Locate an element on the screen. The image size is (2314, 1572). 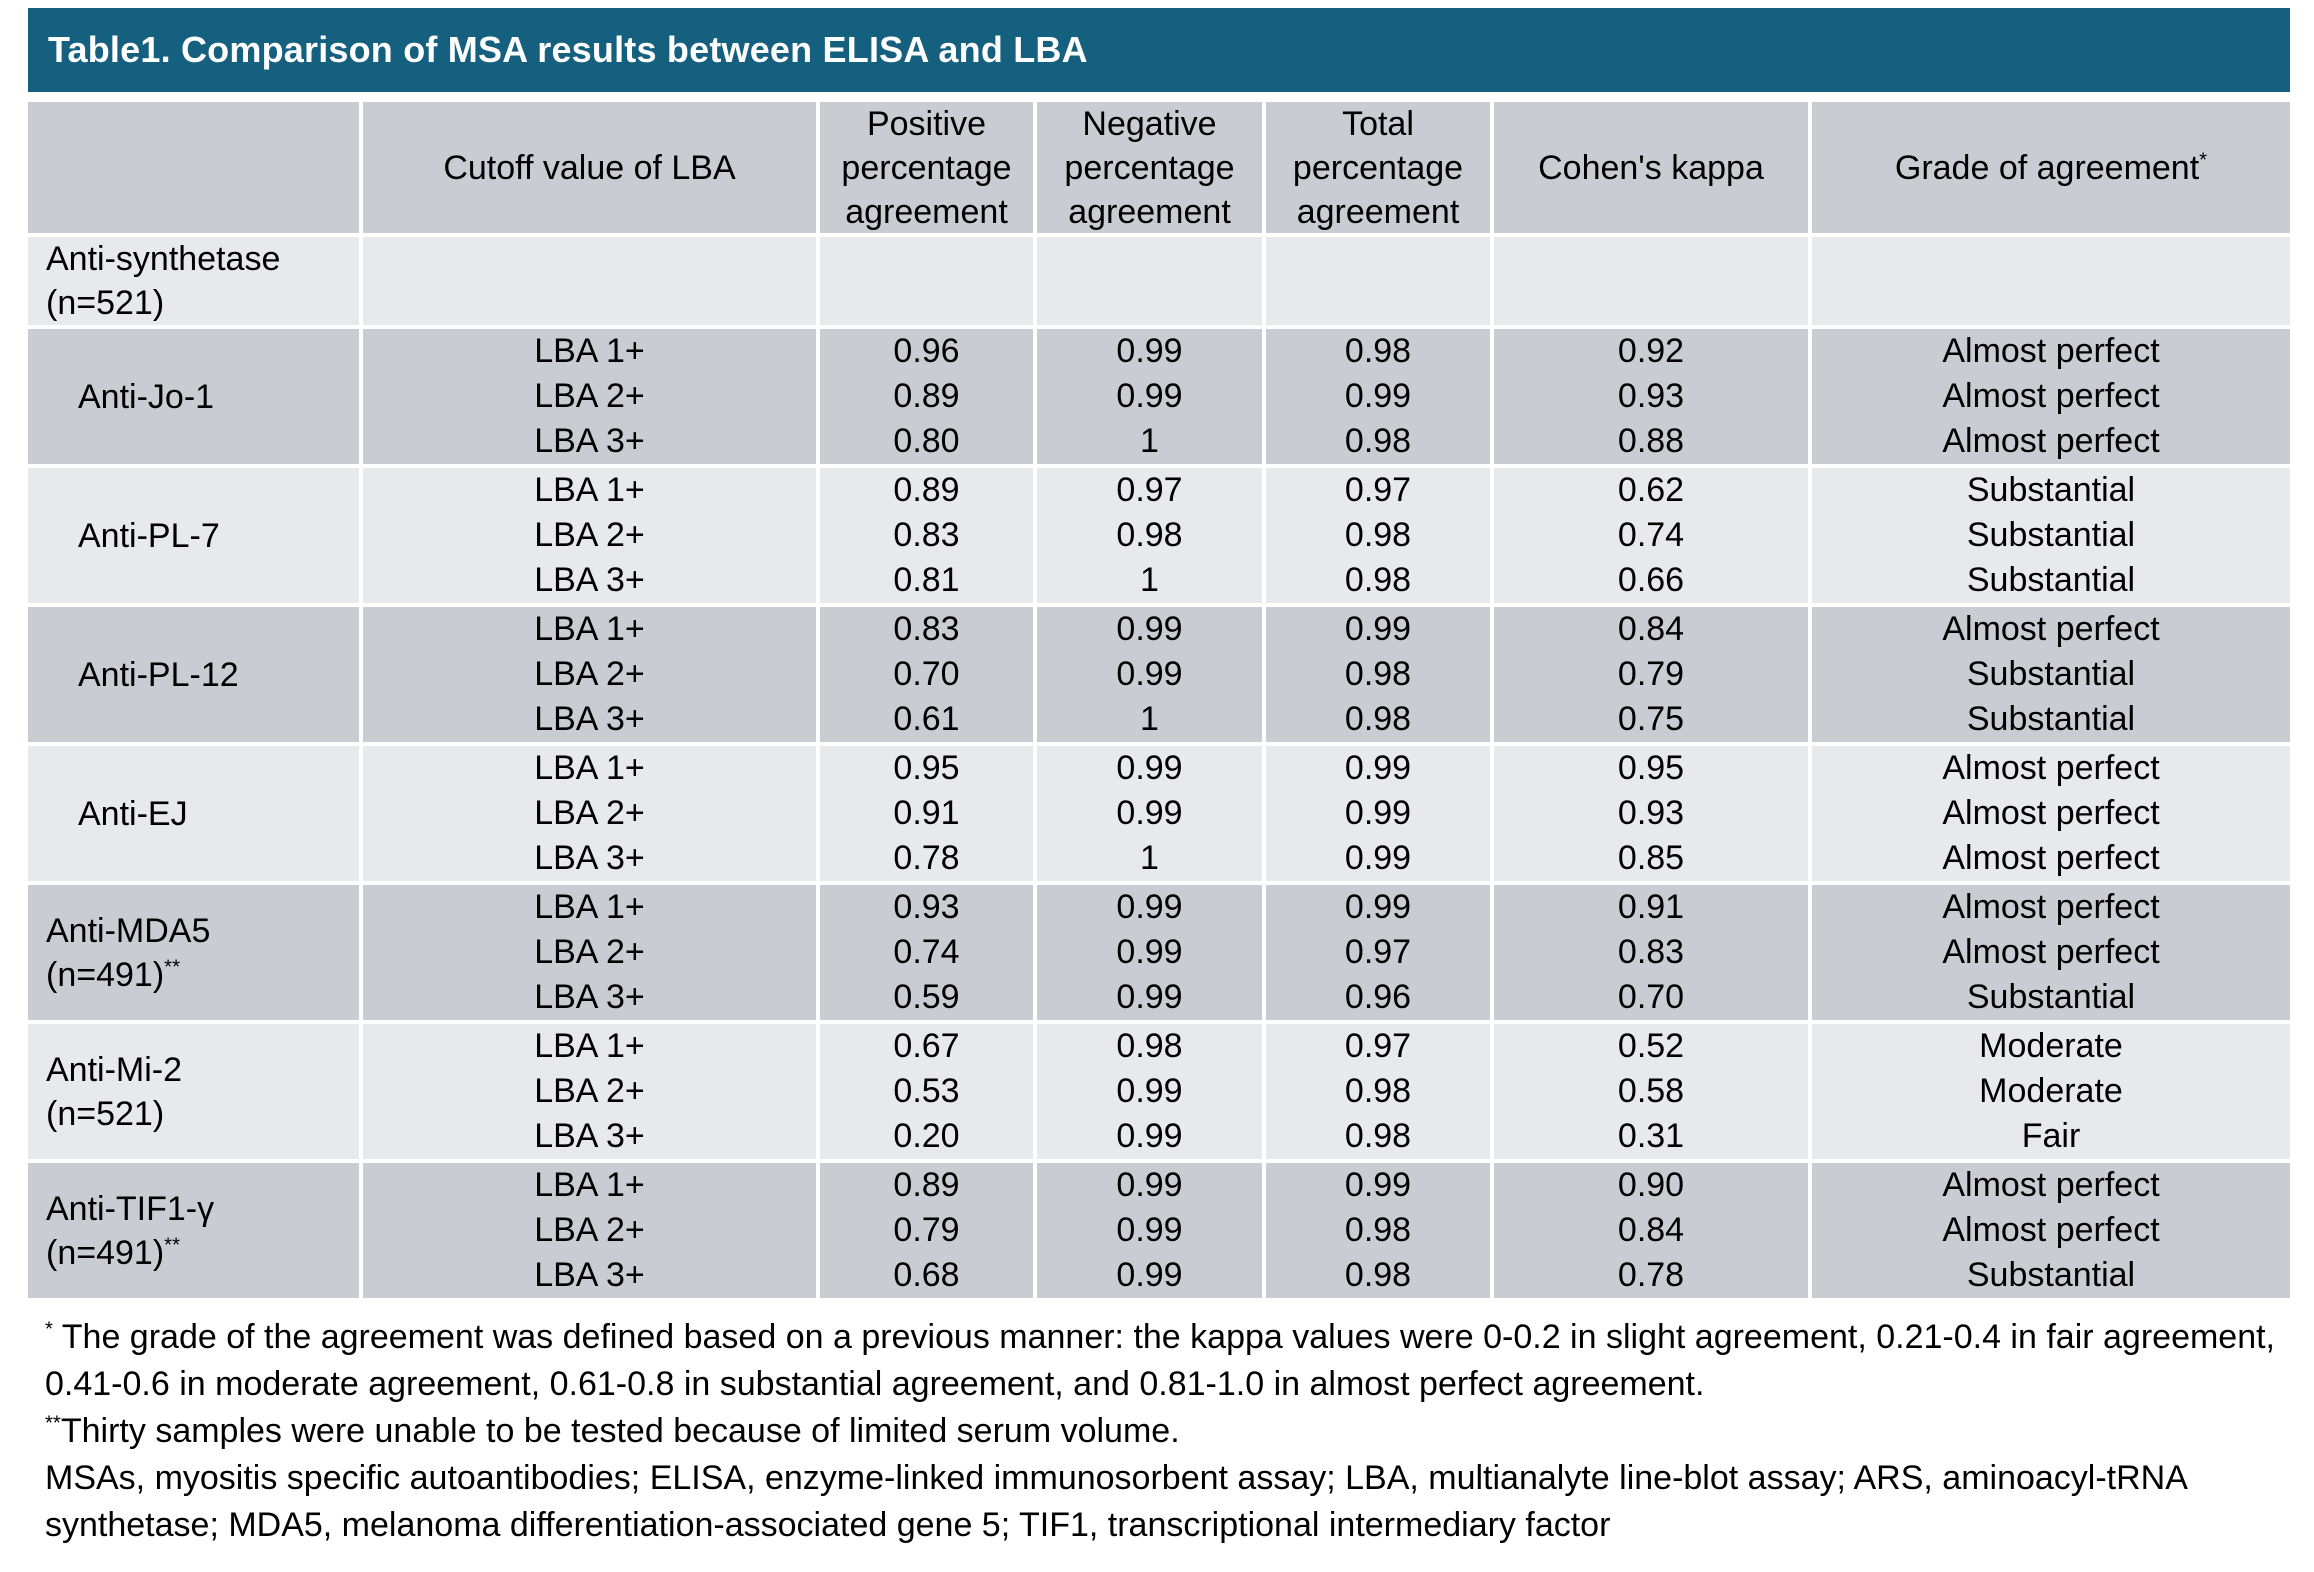
ppa-value: 0.53 is located at coordinates (926, 1091).